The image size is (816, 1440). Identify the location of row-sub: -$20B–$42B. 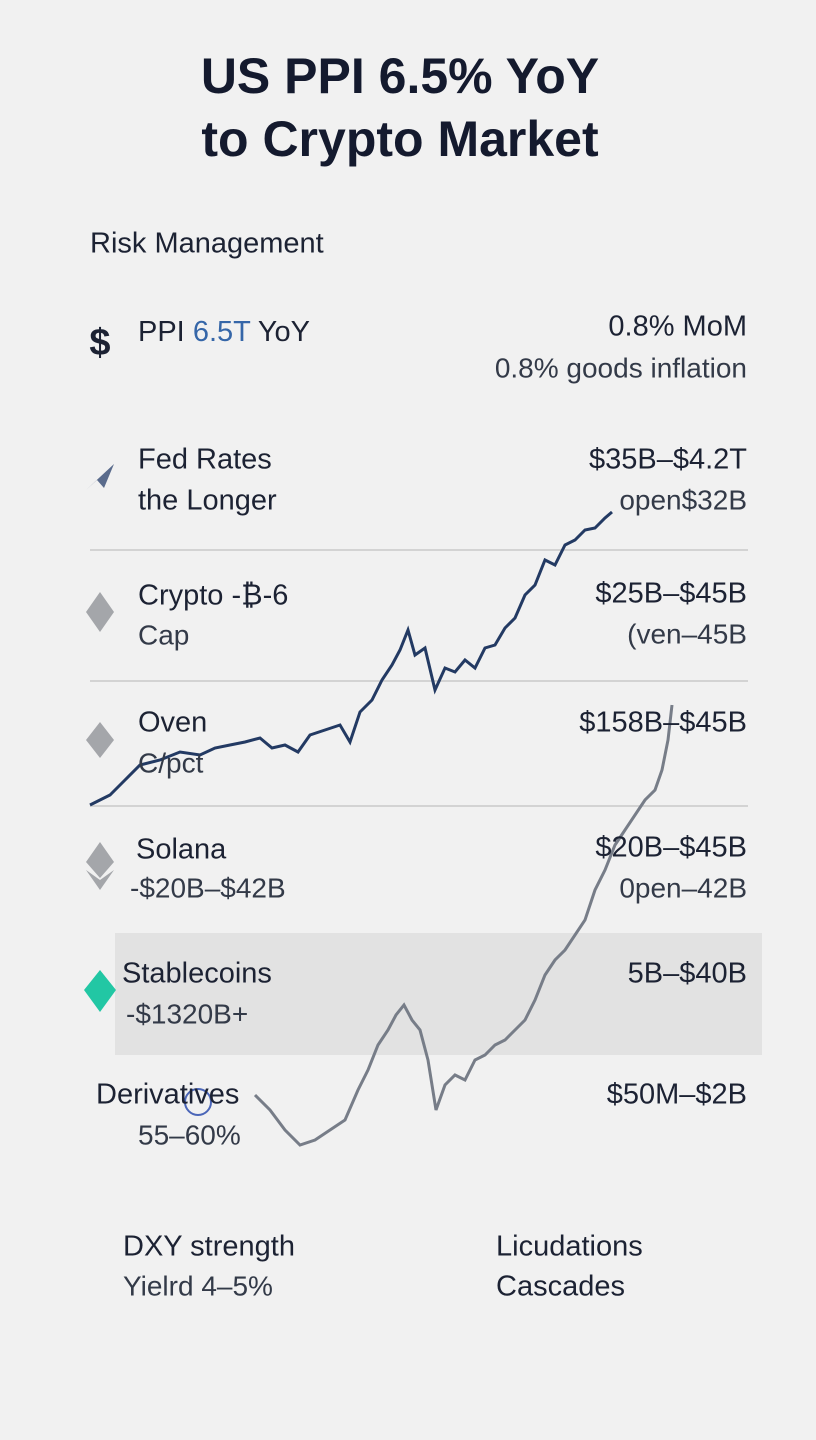
(208, 887).